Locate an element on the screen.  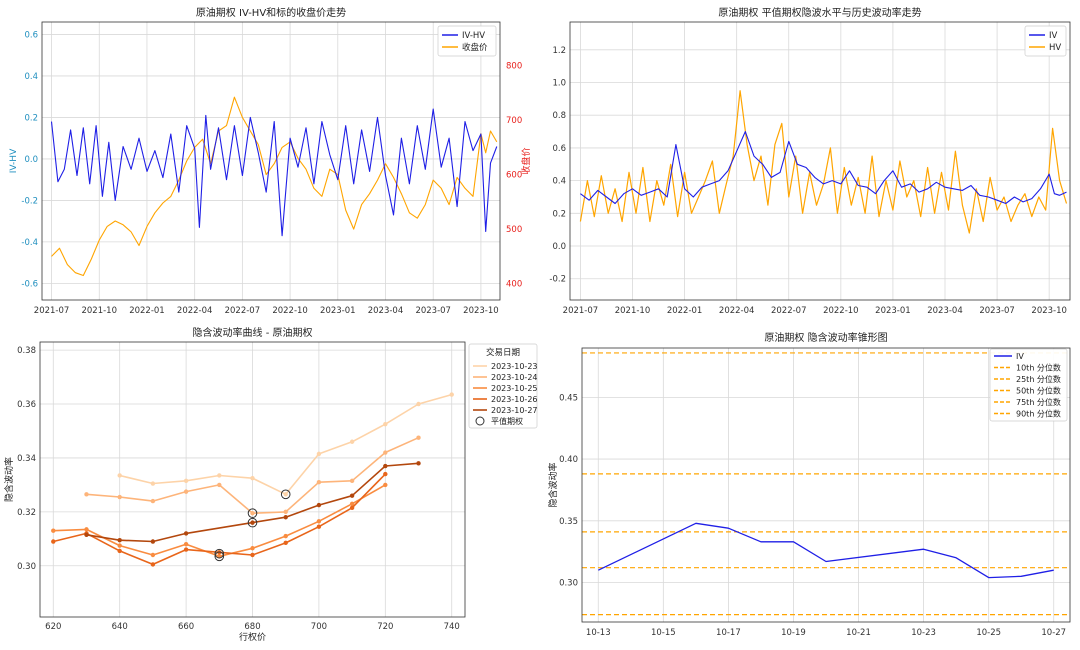
y2-axis-label: 收盘价 is located at coordinates (526, 160).